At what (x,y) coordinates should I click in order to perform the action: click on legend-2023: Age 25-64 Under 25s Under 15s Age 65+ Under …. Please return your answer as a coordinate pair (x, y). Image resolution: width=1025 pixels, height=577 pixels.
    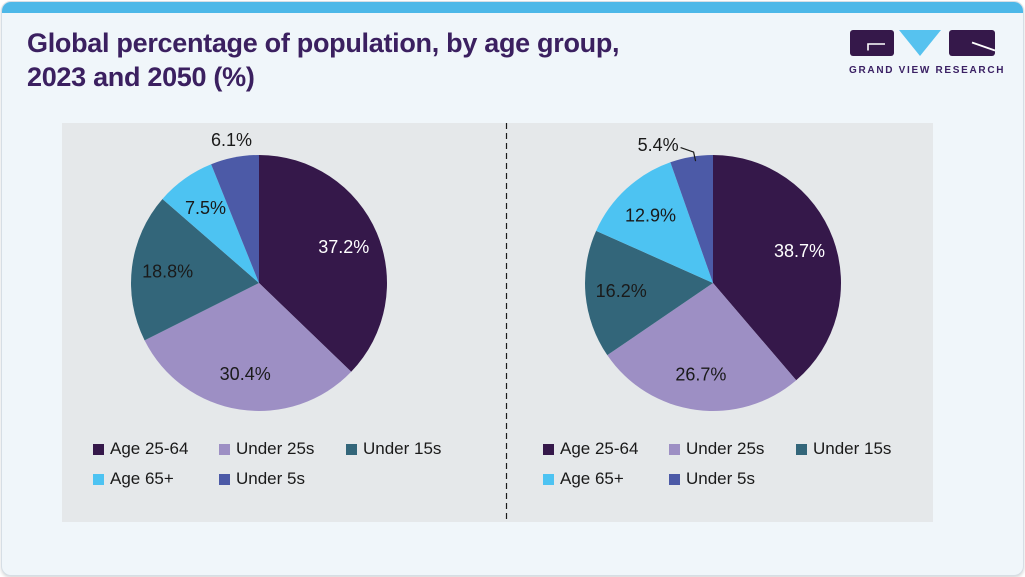
    Looking at the image, I should click on (267, 464).